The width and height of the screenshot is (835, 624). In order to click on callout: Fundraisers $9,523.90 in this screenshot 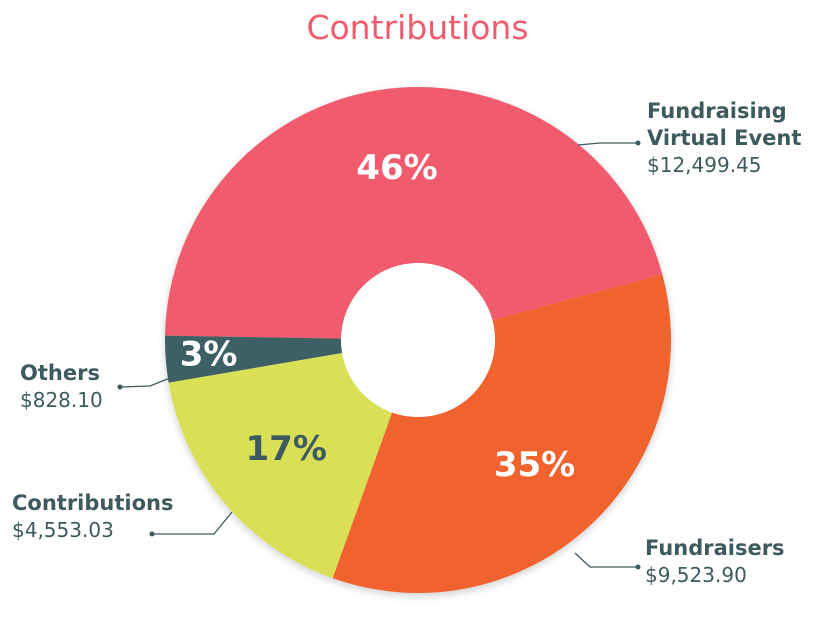, I will do `click(715, 561)`.